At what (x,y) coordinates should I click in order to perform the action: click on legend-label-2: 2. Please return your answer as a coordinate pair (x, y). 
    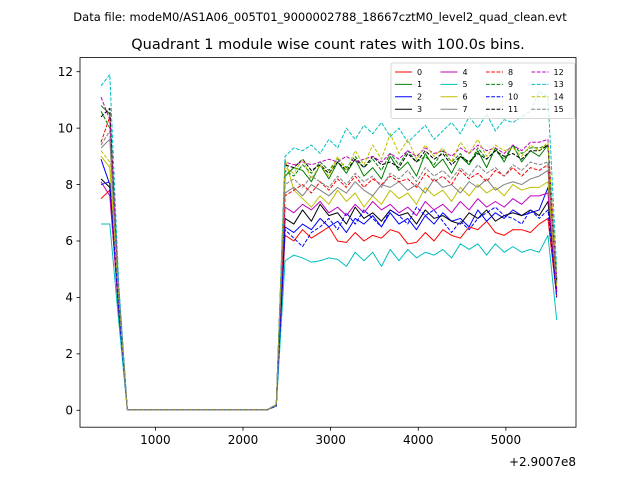
    Looking at the image, I should click on (419, 97).